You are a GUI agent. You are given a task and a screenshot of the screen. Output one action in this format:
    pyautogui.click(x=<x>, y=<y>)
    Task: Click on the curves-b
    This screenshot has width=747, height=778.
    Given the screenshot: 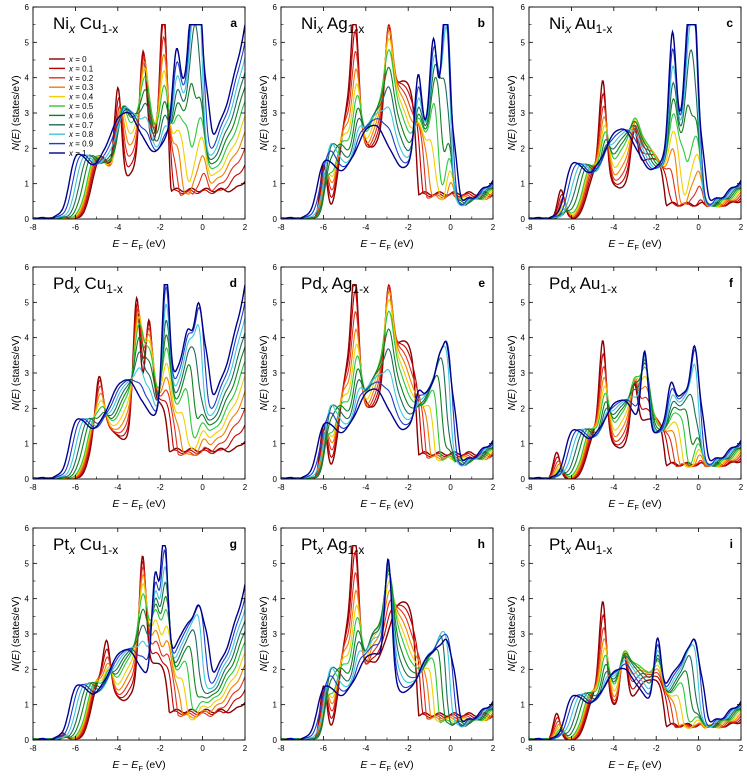 What is the action you would take?
    pyautogui.click(x=387, y=121)
    